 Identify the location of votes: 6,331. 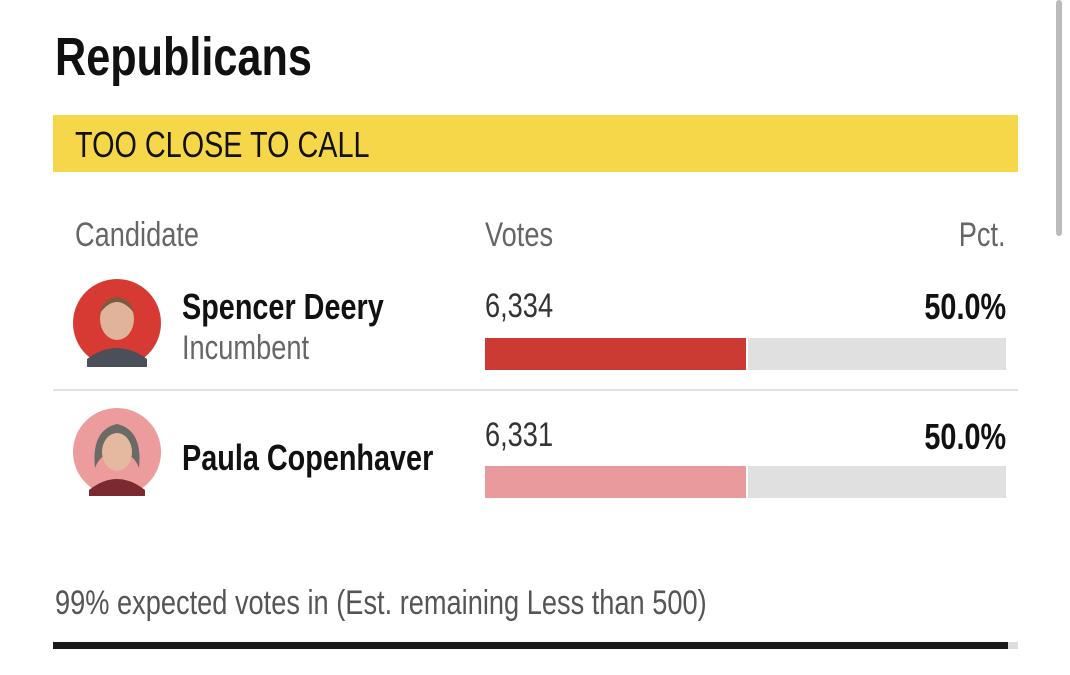
(527, 435).